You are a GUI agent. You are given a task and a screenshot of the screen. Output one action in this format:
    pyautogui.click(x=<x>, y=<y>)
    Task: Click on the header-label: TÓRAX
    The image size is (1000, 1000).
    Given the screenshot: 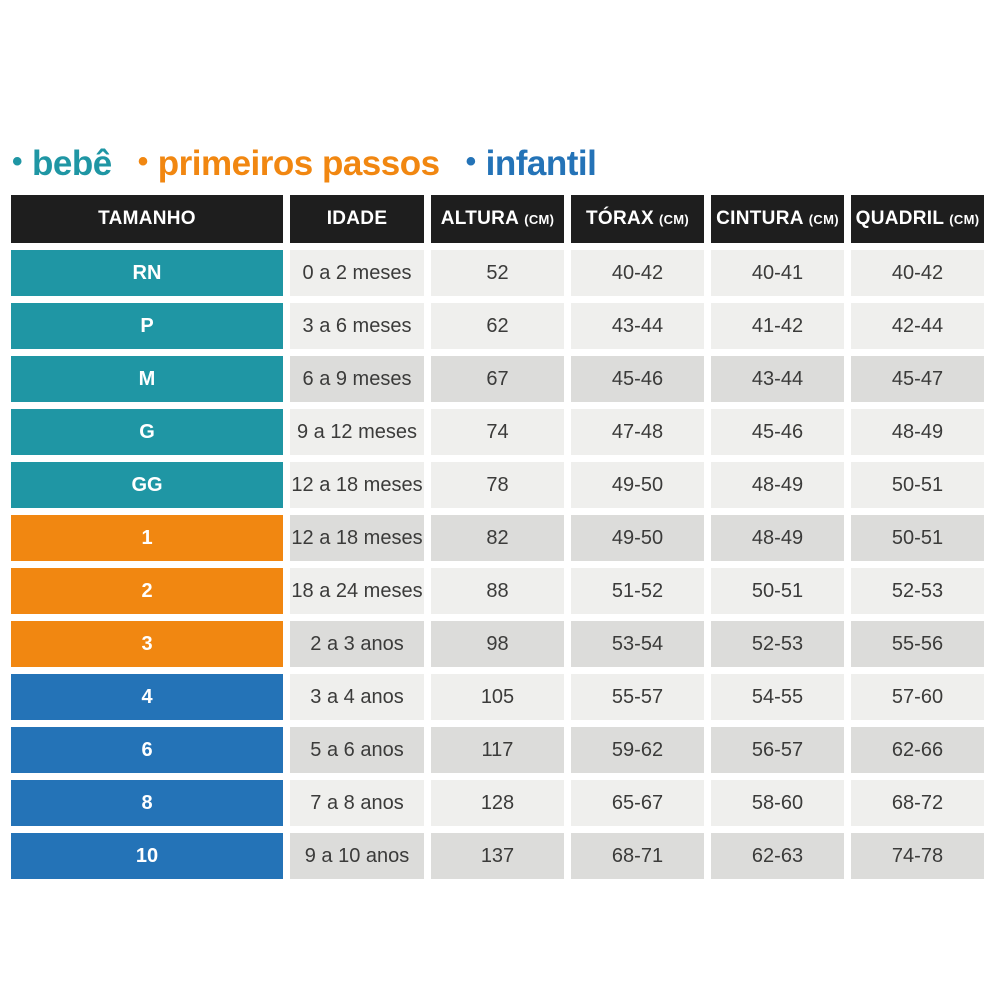 What is the action you would take?
    pyautogui.click(x=619, y=218)
    